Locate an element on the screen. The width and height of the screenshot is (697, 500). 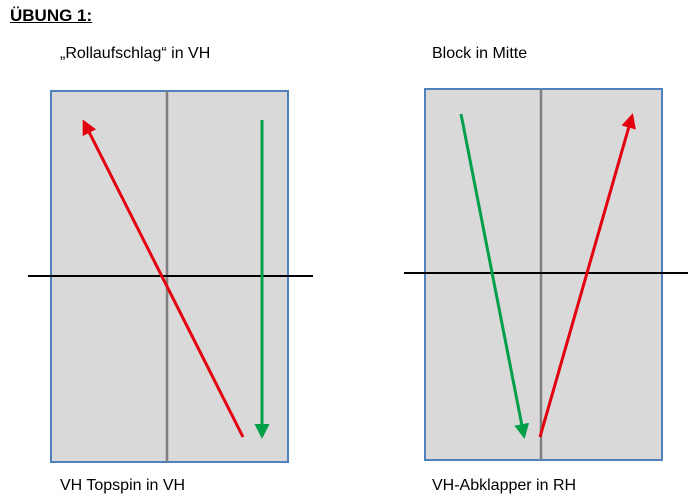
right-top-label: Block in Mitte is located at coordinates (480, 53).